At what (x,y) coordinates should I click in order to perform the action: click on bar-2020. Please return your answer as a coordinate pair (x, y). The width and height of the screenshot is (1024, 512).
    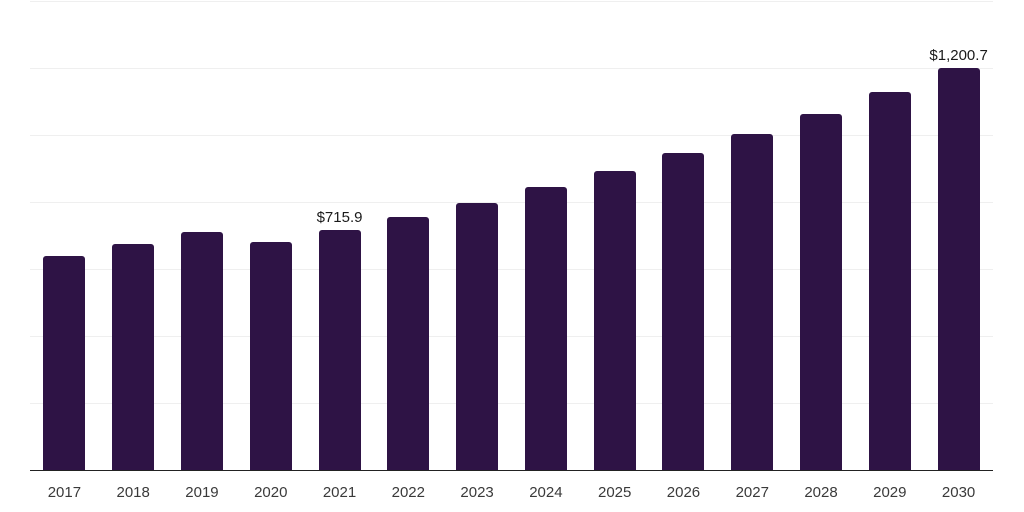
    Looking at the image, I should click on (270, 356).